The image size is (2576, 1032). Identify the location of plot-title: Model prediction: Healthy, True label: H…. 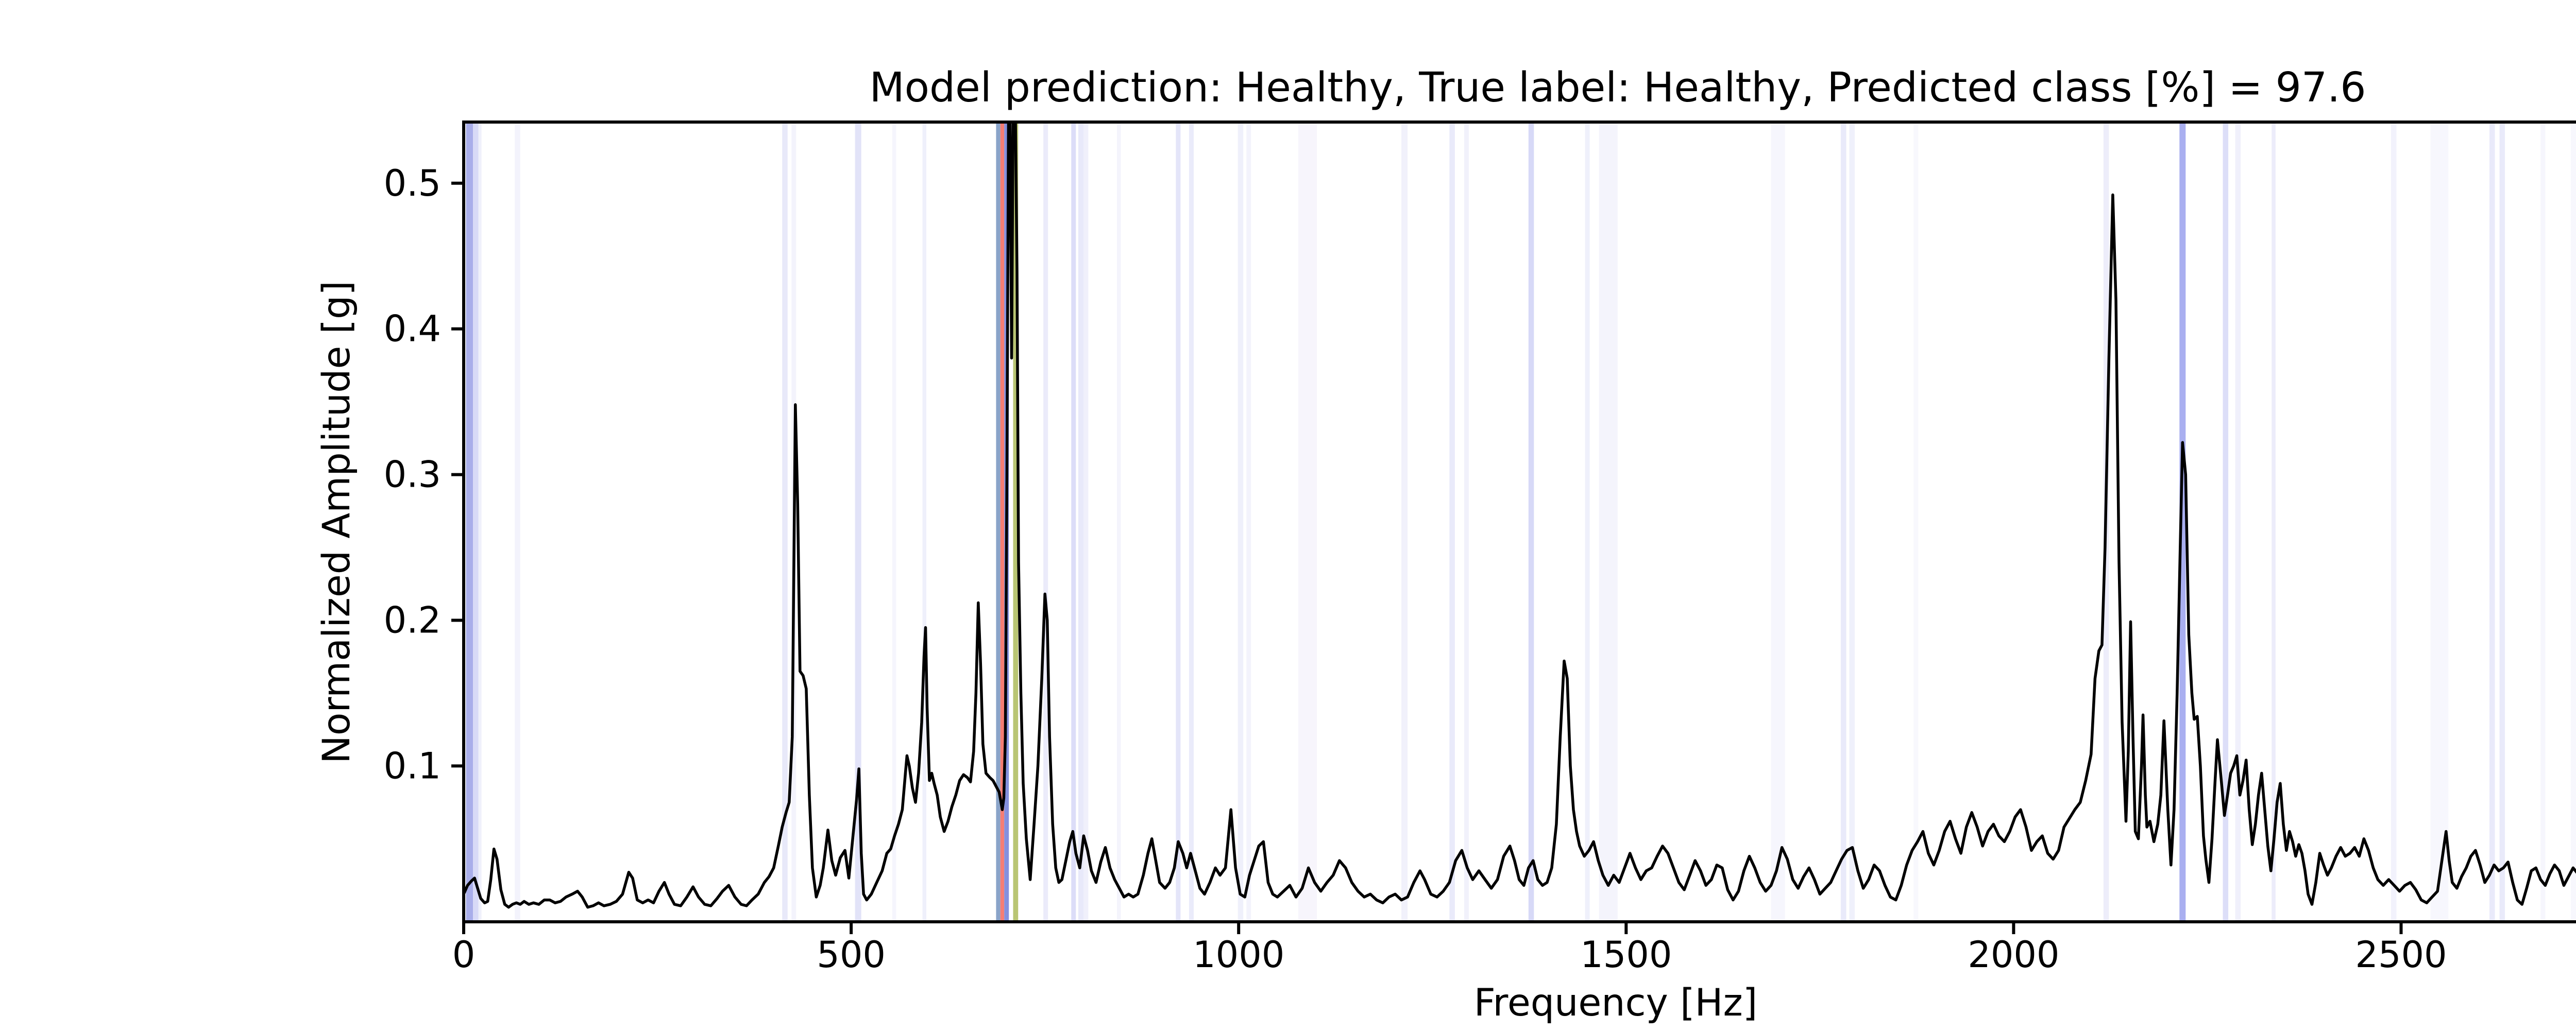
(1617, 87).